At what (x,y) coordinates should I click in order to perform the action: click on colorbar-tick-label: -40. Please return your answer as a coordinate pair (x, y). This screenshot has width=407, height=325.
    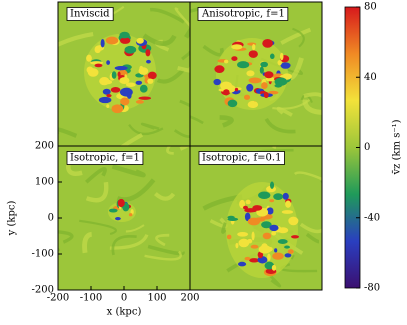
    Looking at the image, I should click on (372, 217).